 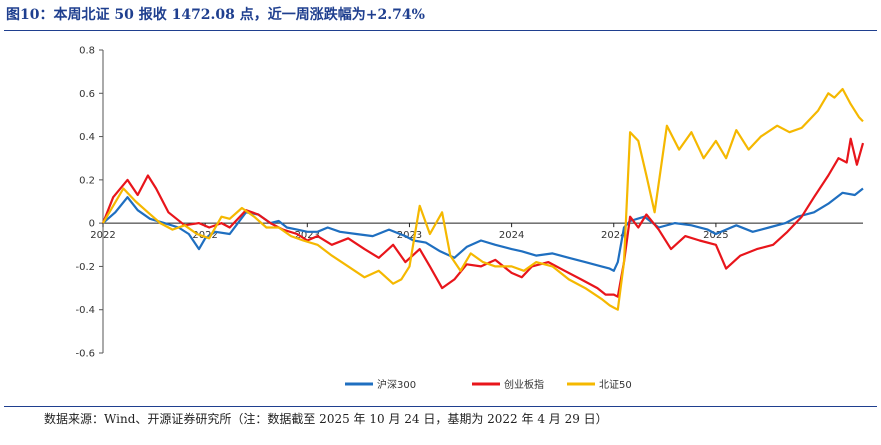 What do you see at coordinates (87, 94) in the screenshot?
I see `y-tick-label: 0.6` at bounding box center [87, 94].